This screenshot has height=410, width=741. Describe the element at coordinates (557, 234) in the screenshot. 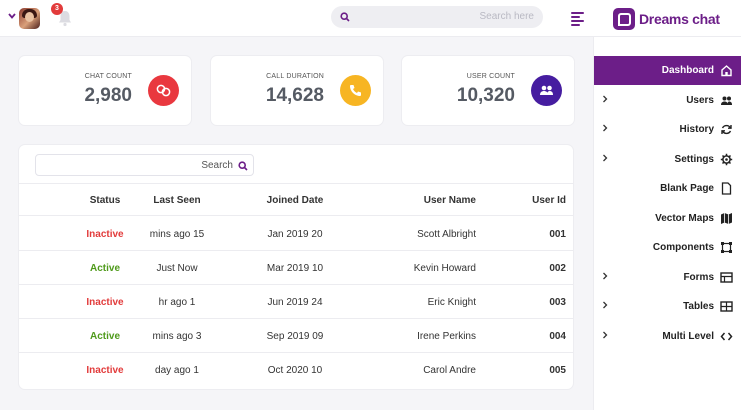

I see `user-id-cell: 001` at that location.